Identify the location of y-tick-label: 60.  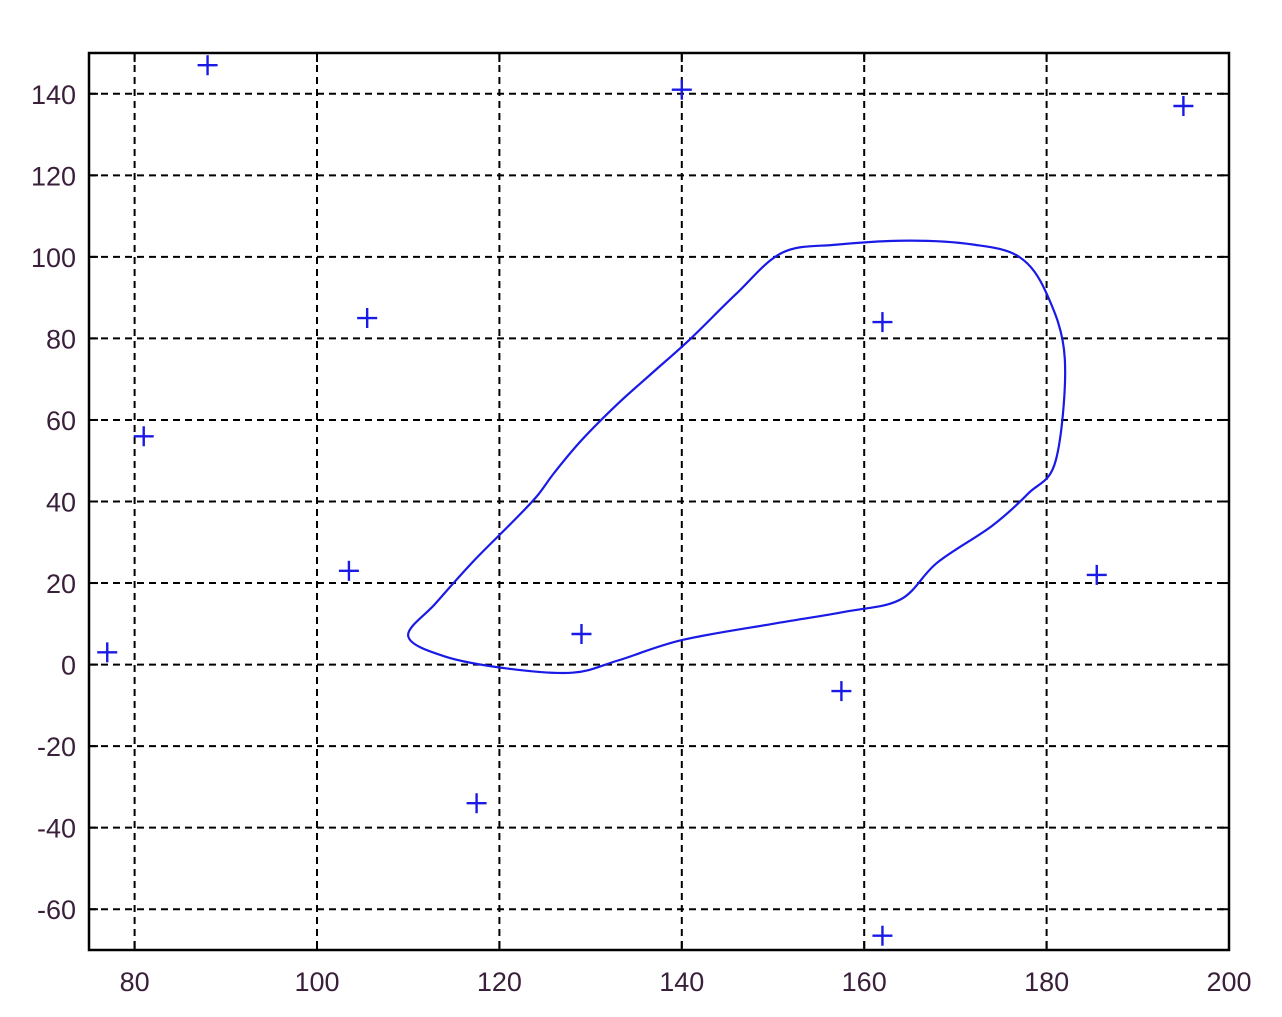
(61, 421).